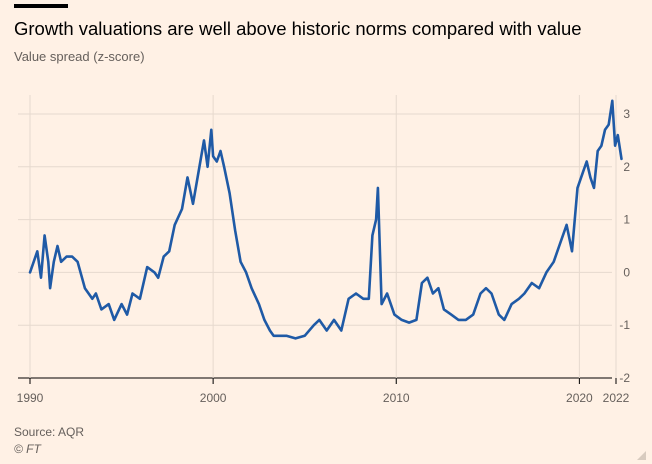 The height and width of the screenshot is (464, 652). I want to click on source-note: Source: AQR, so click(49, 432).